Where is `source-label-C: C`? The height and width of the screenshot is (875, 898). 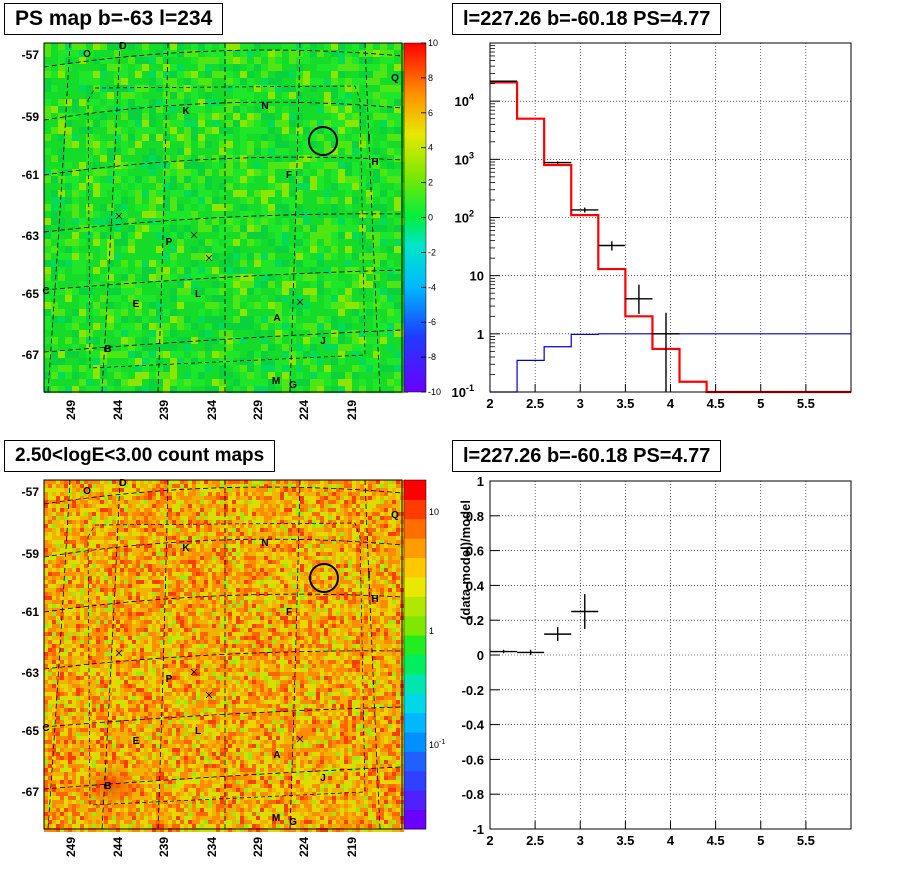 source-label-C: C is located at coordinates (45, 291).